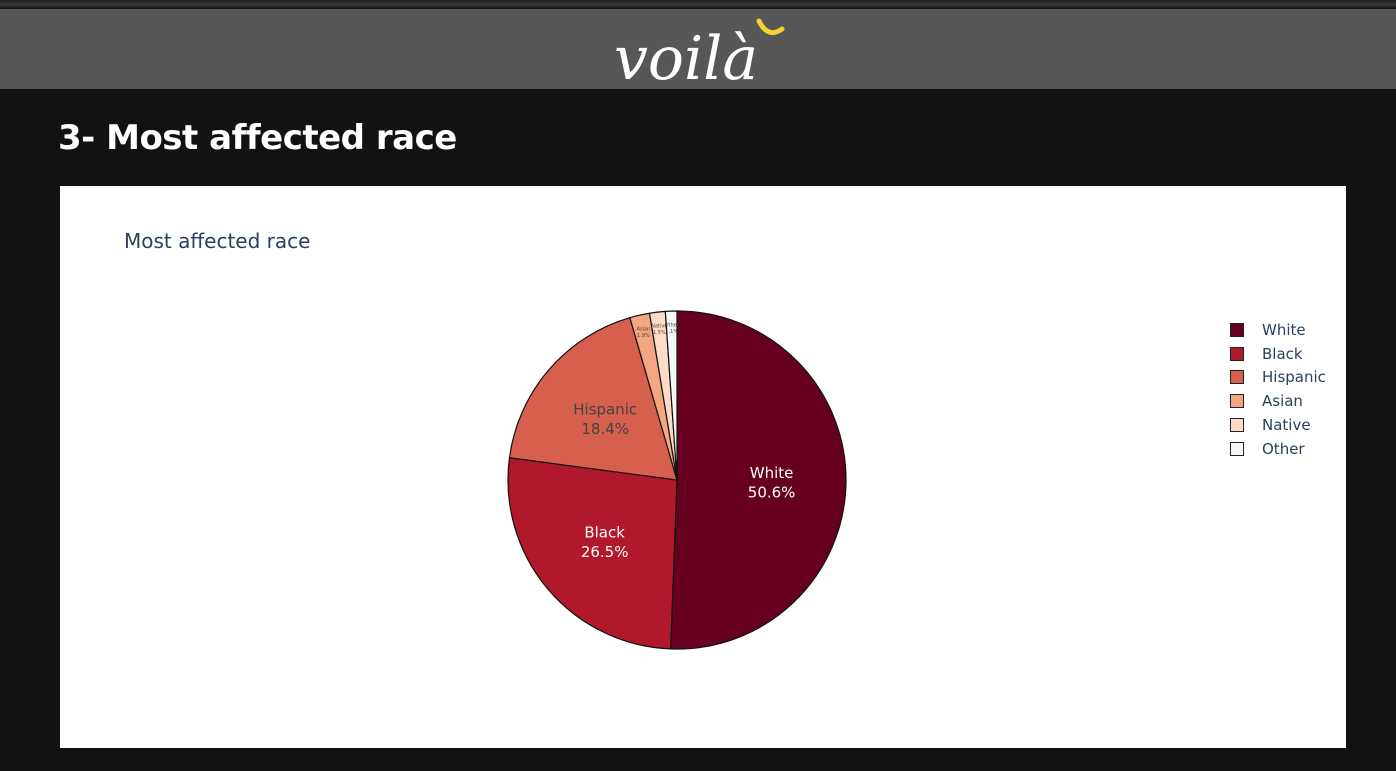  I want to click on legend-label: Hispanic, so click(1294, 377).